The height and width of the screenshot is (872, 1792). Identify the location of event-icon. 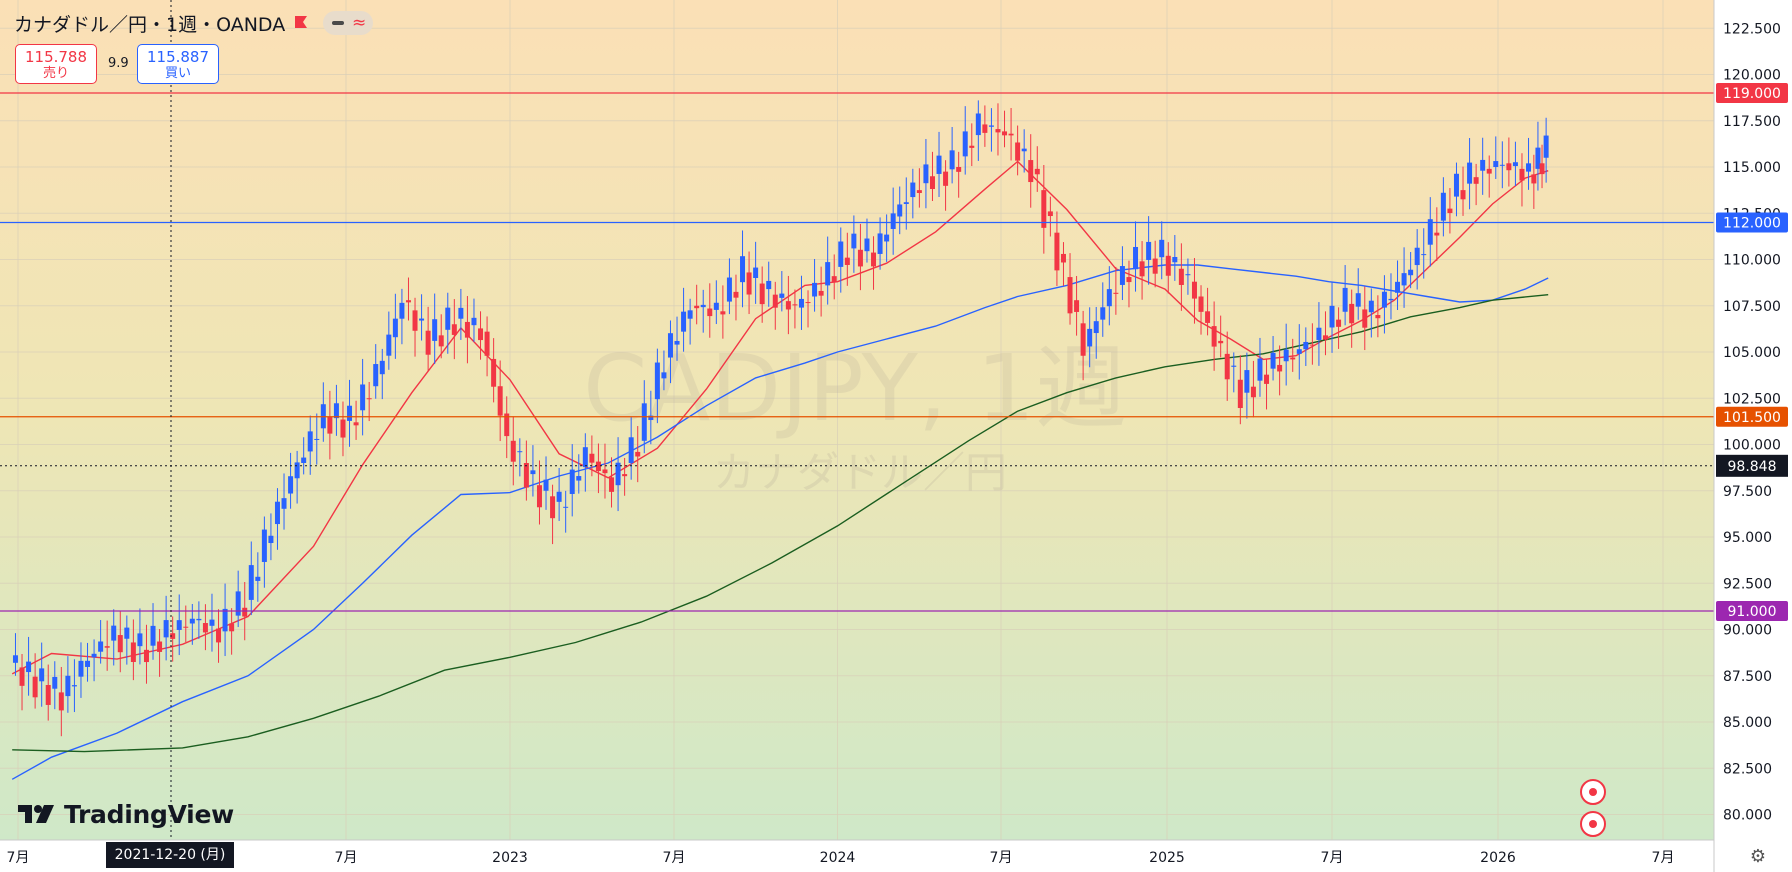
(1593, 824).